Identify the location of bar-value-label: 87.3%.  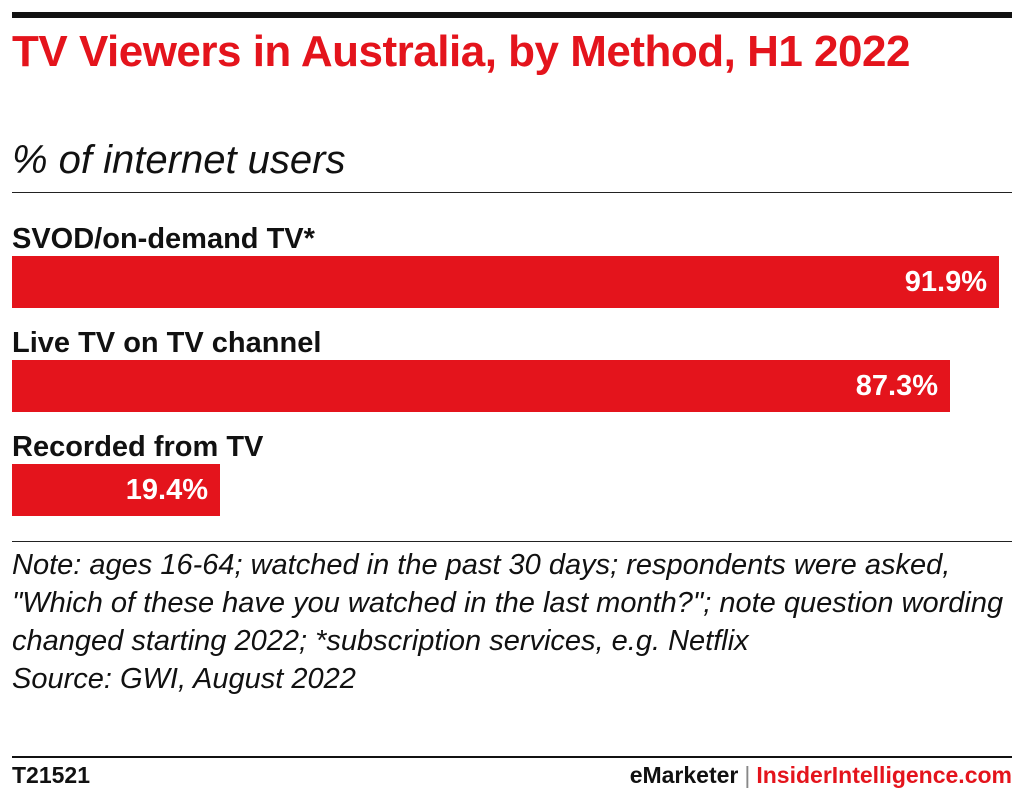
(896, 386).